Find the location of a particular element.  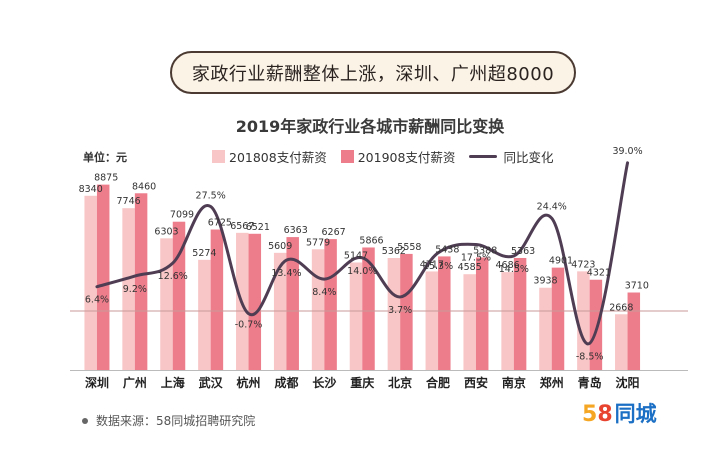

value-label-2018-4: 6567 is located at coordinates (242, 226).